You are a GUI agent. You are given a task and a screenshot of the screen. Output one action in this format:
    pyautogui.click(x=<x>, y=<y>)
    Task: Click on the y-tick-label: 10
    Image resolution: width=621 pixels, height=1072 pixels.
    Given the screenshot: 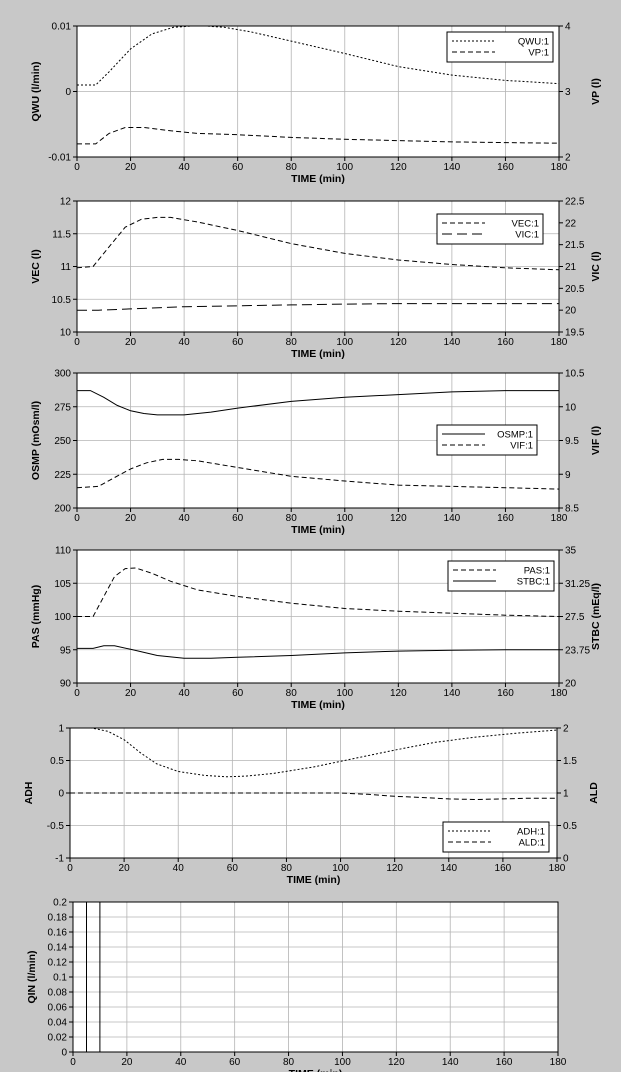 What is the action you would take?
    pyautogui.click(x=66, y=333)
    